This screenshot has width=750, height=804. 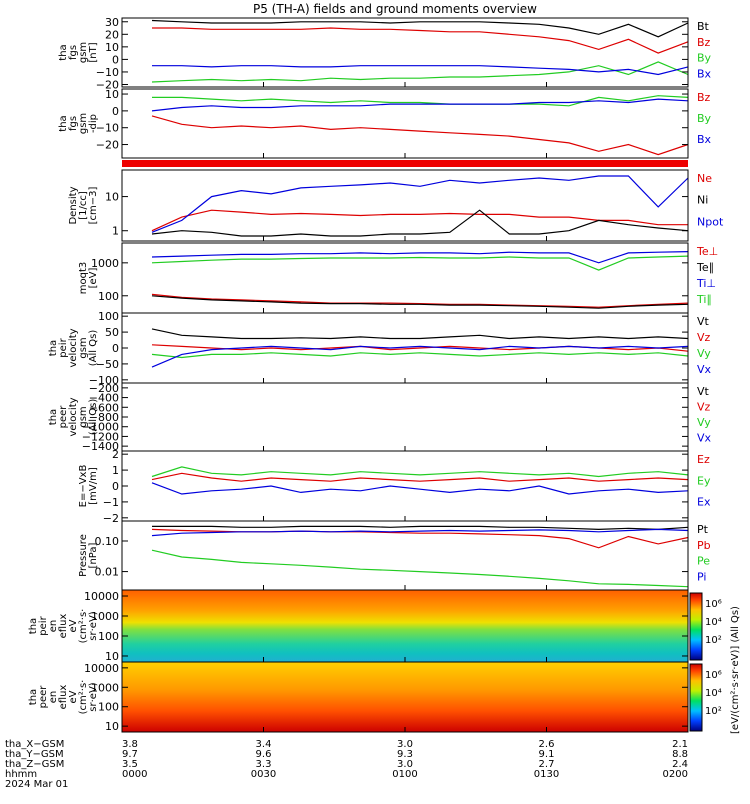 What do you see at coordinates (93, 52) in the screenshot?
I see `y-axis-label: [nT]` at bounding box center [93, 52].